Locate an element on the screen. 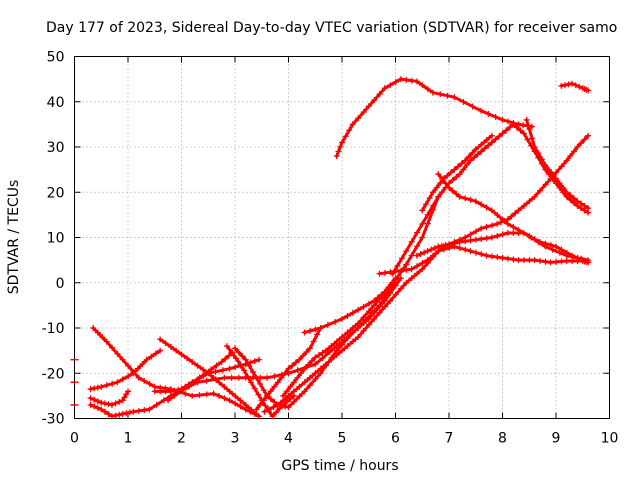  y-tick-label: -20 is located at coordinates (53, 374).